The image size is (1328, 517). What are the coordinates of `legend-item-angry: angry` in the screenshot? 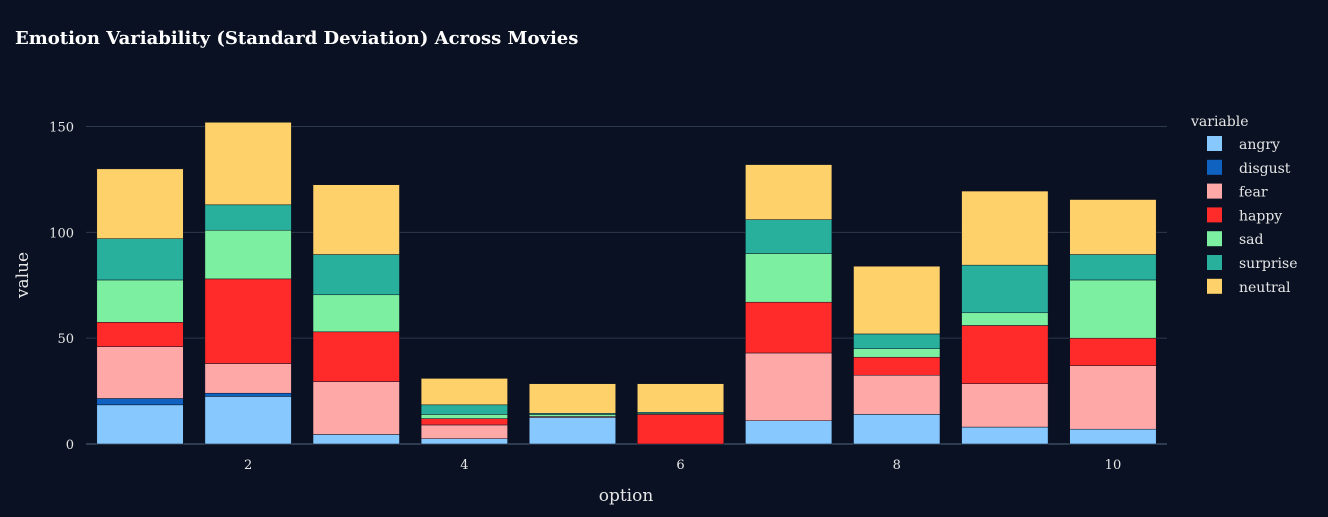 It's located at (1243, 144).